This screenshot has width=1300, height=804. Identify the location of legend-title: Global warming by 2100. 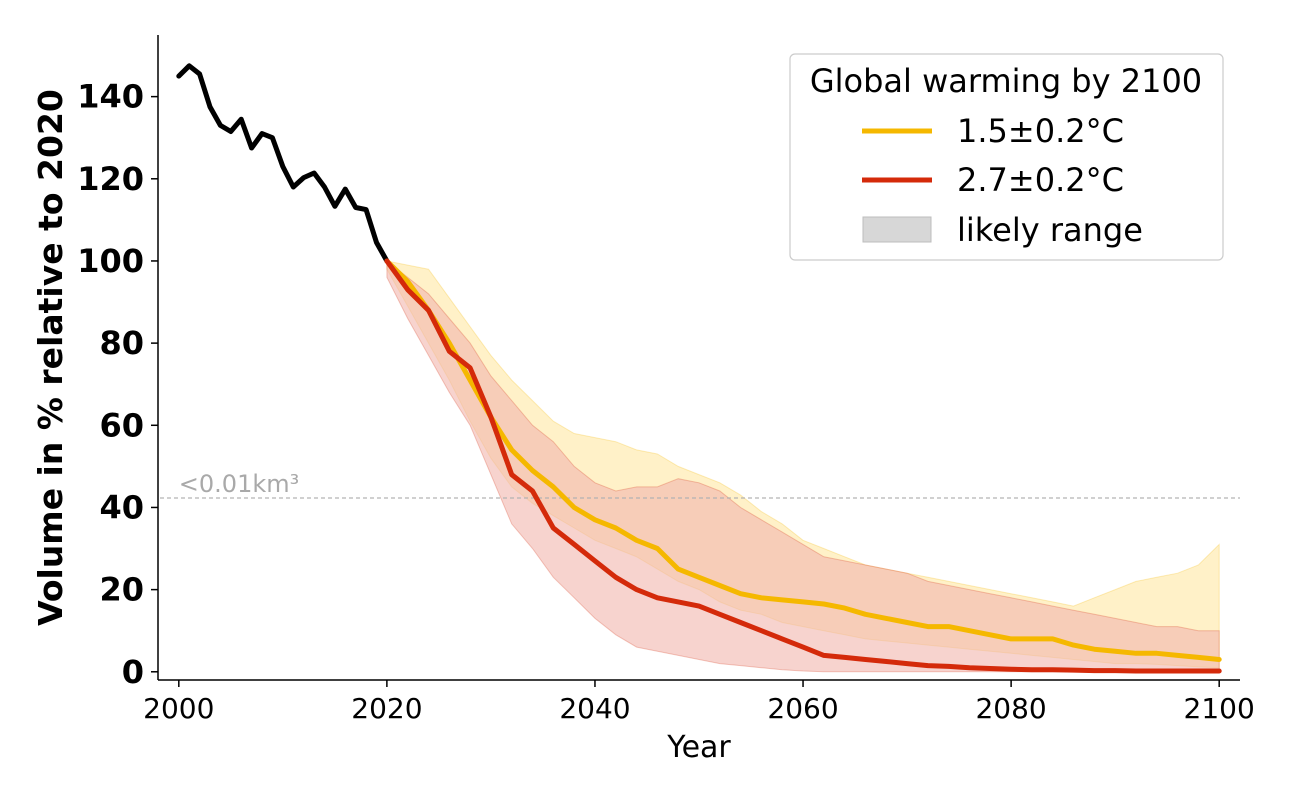
(1006, 81).